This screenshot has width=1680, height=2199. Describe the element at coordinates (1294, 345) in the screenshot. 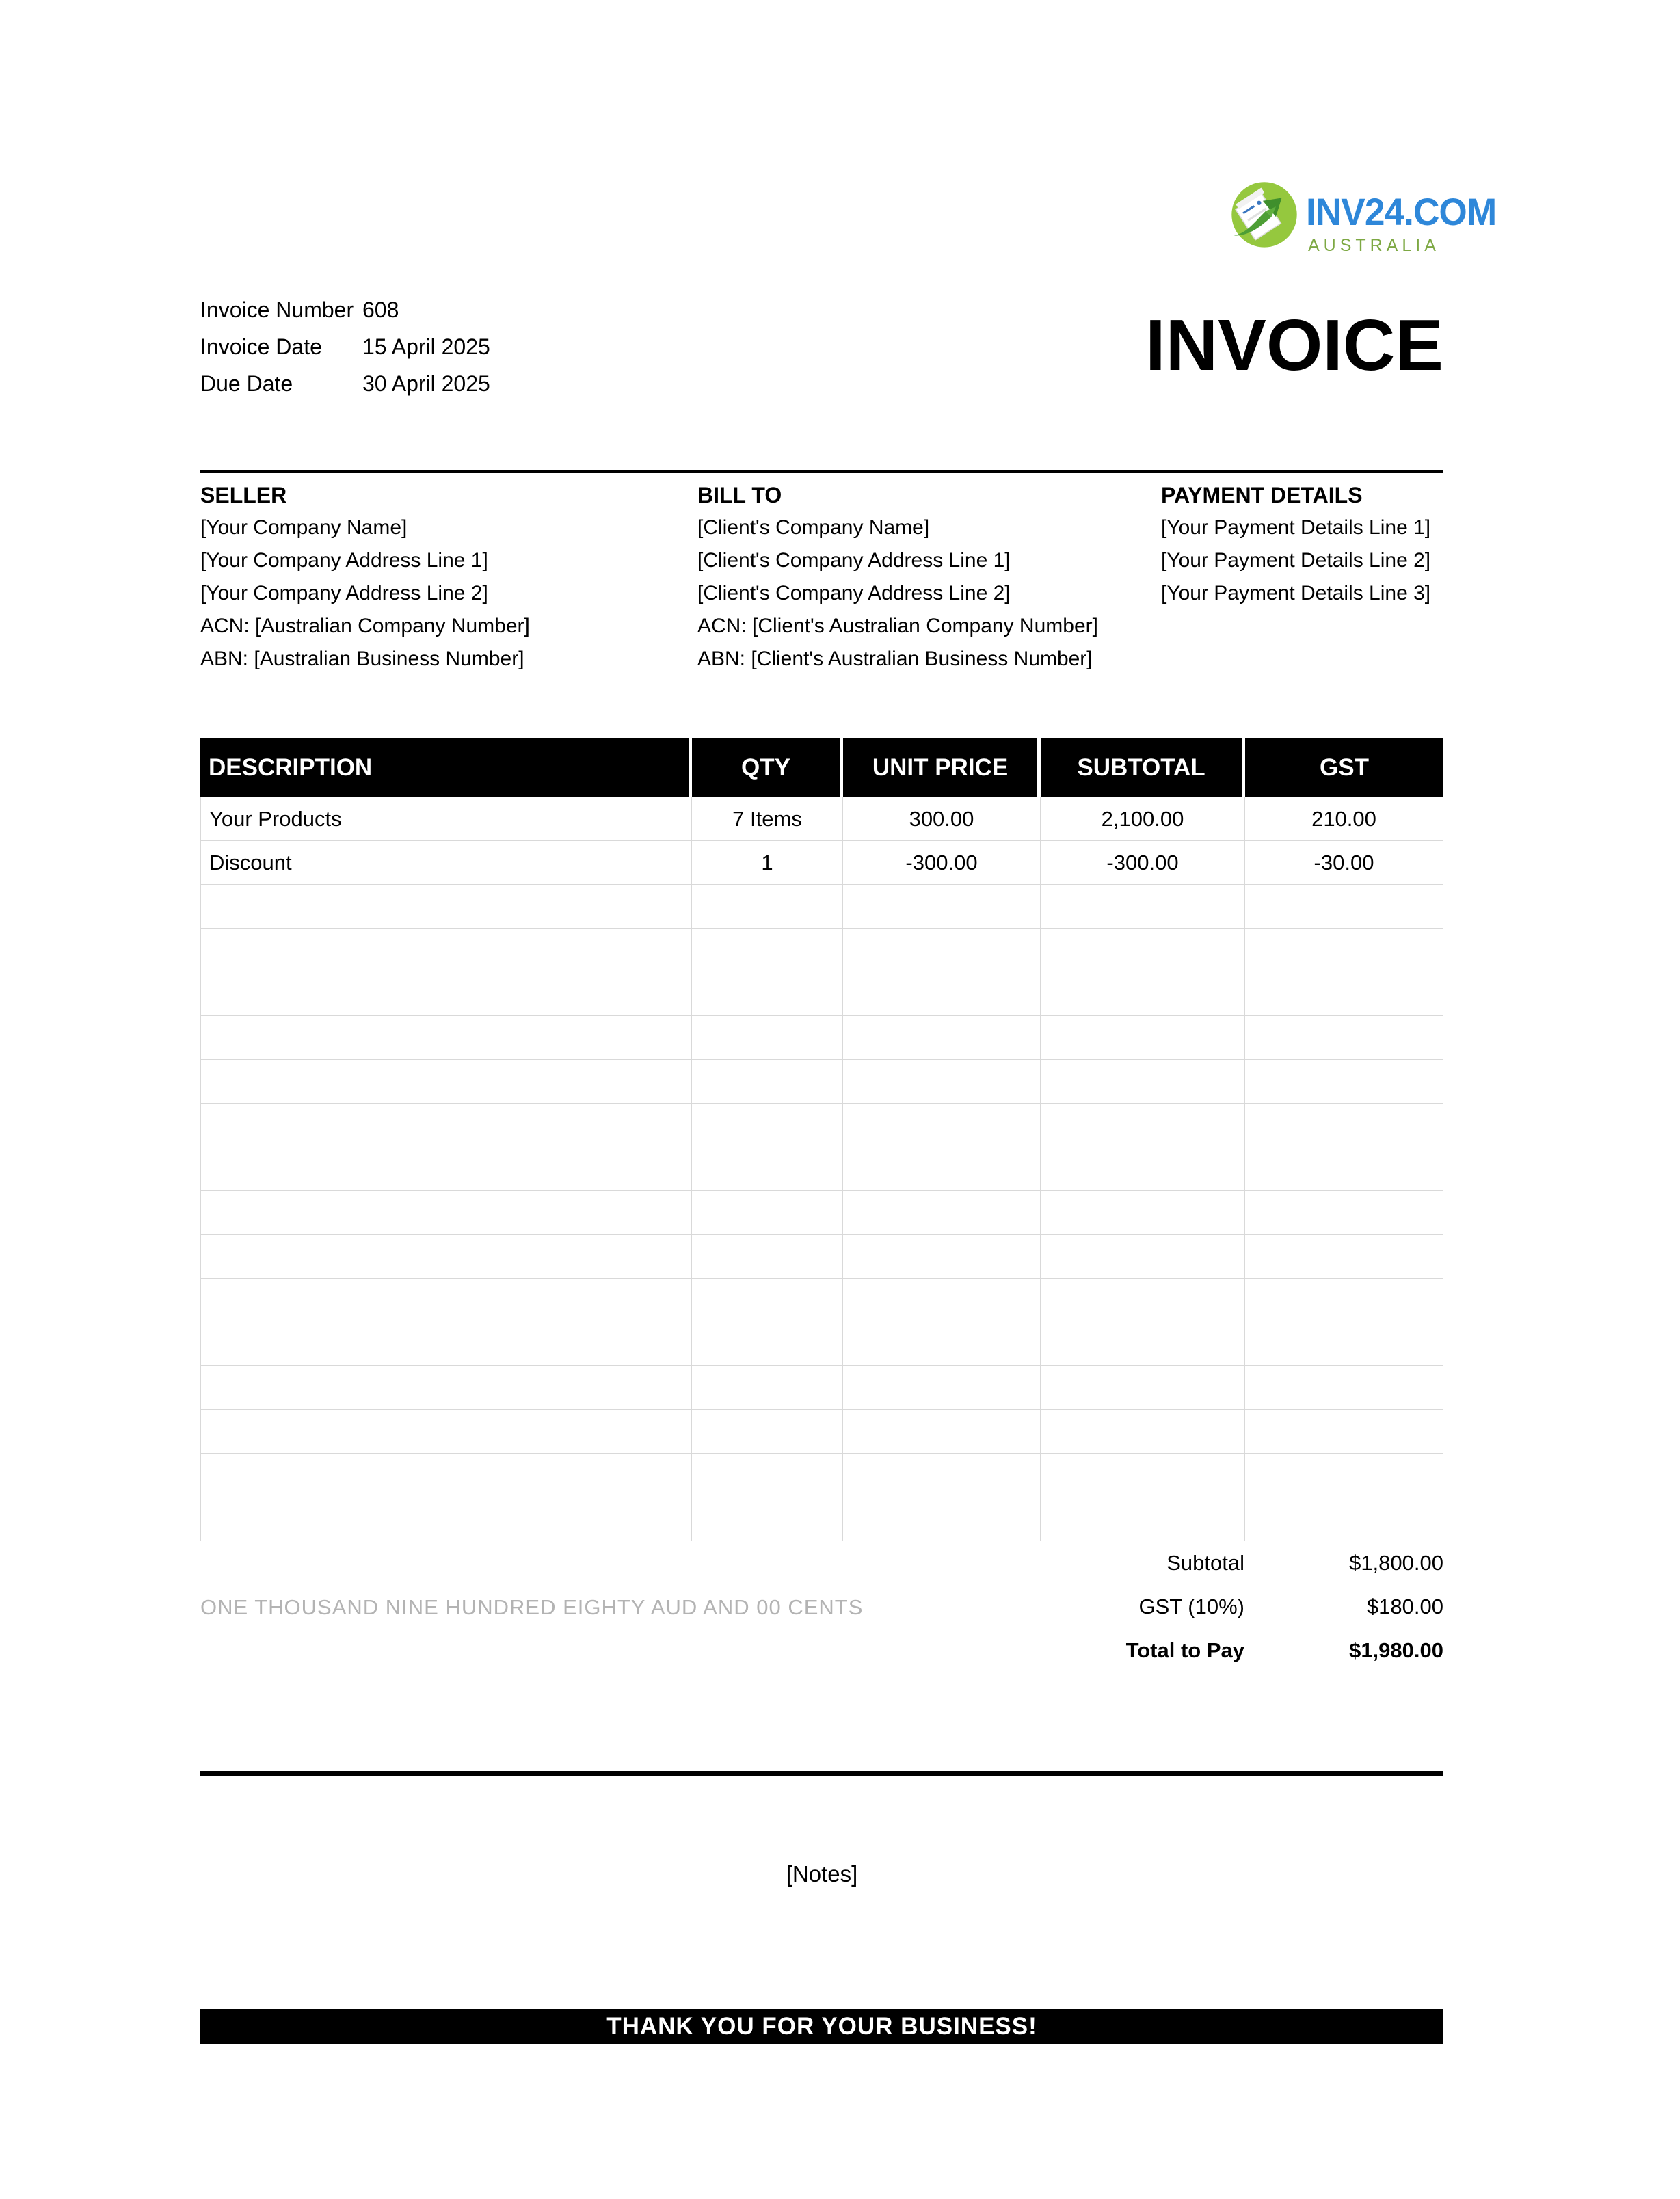

I see `page-title: INVOICE` at that location.